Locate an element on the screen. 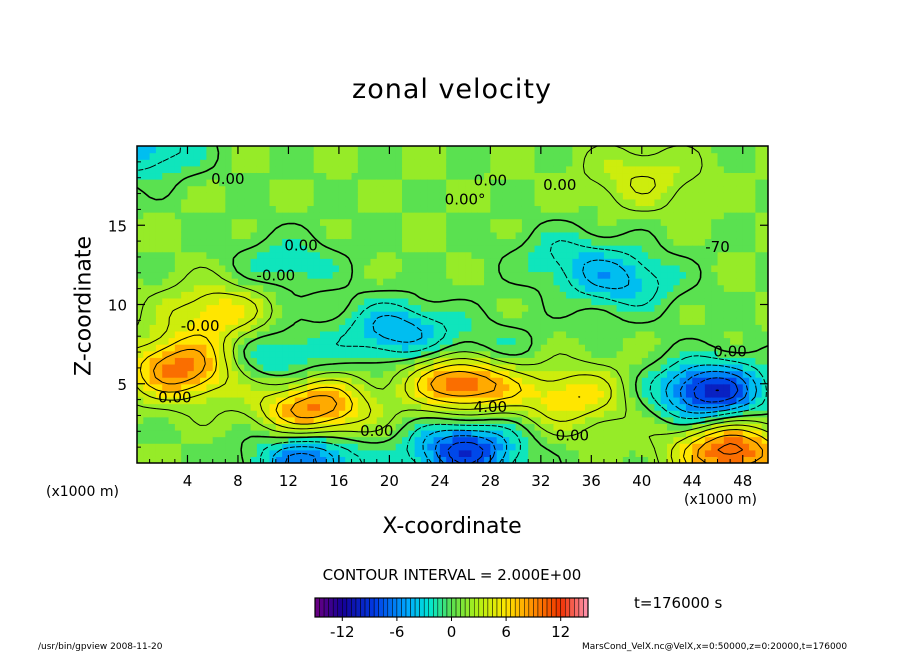 The image size is (904, 654). colorbar is located at coordinates (451, 607).